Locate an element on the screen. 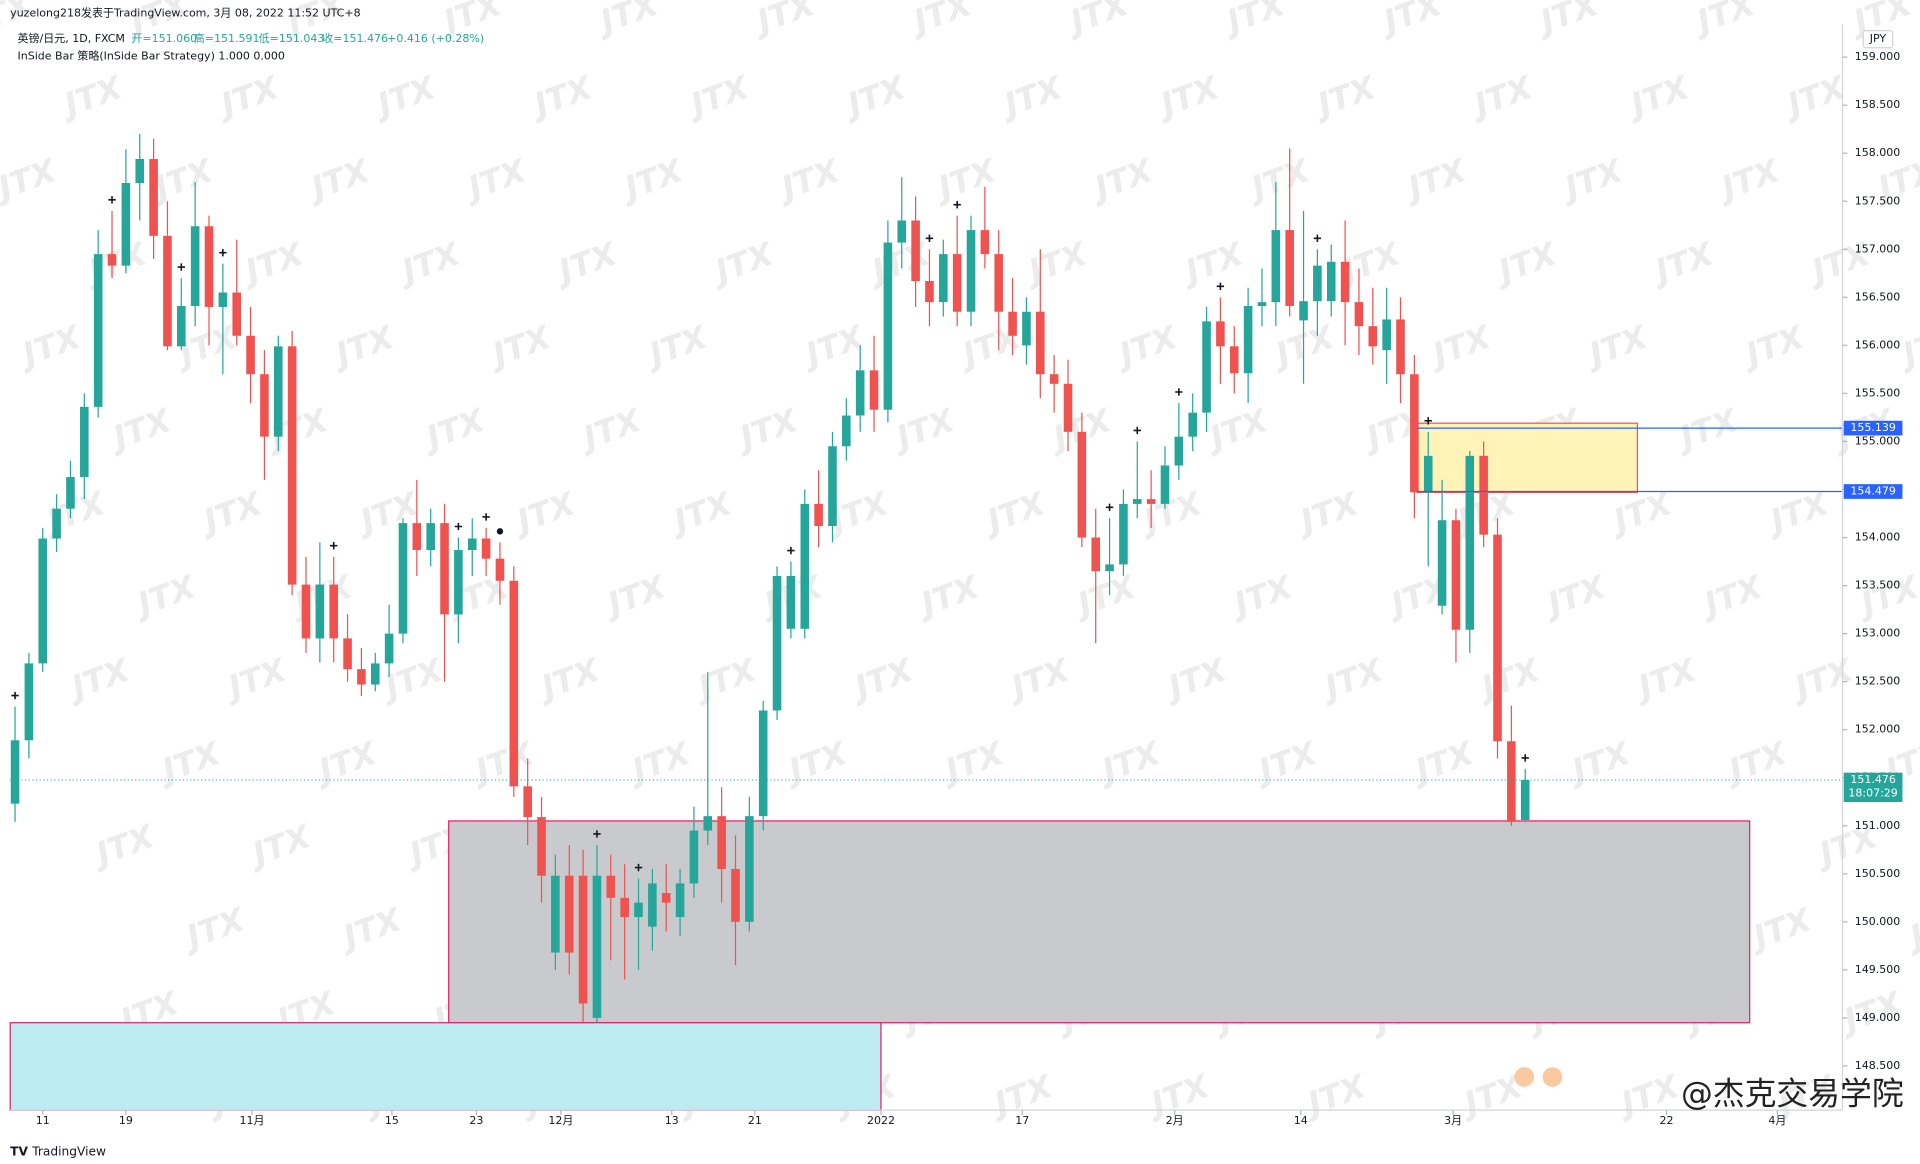  x-tick-label: 11 is located at coordinates (43, 1120).